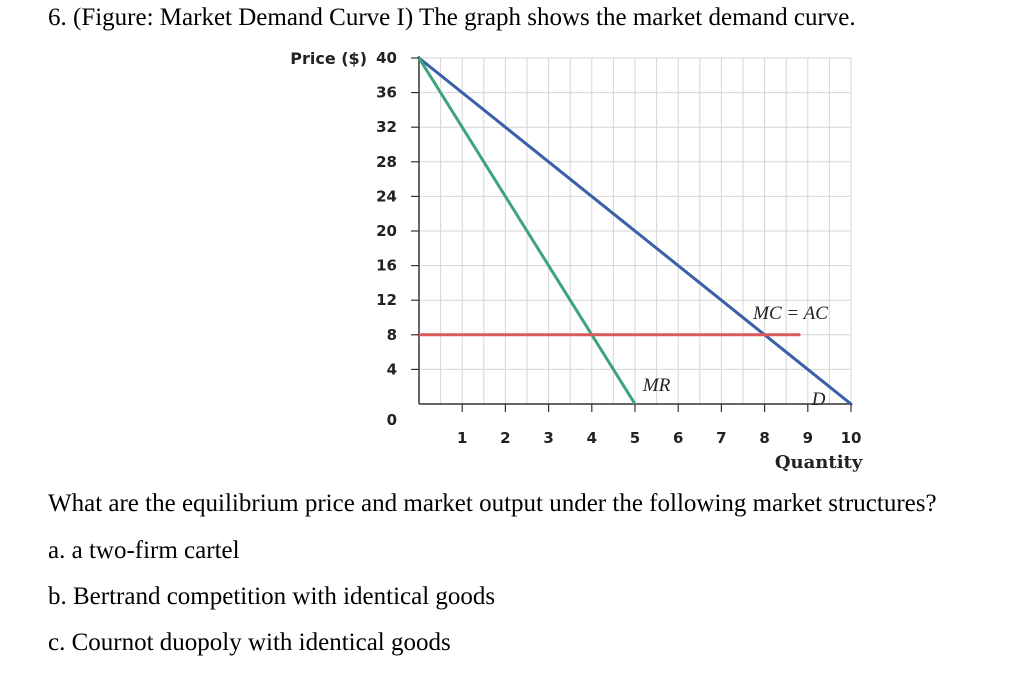 The height and width of the screenshot is (675, 1024). What do you see at coordinates (505, 438) in the screenshot?
I see `x-tick-label: 2` at bounding box center [505, 438].